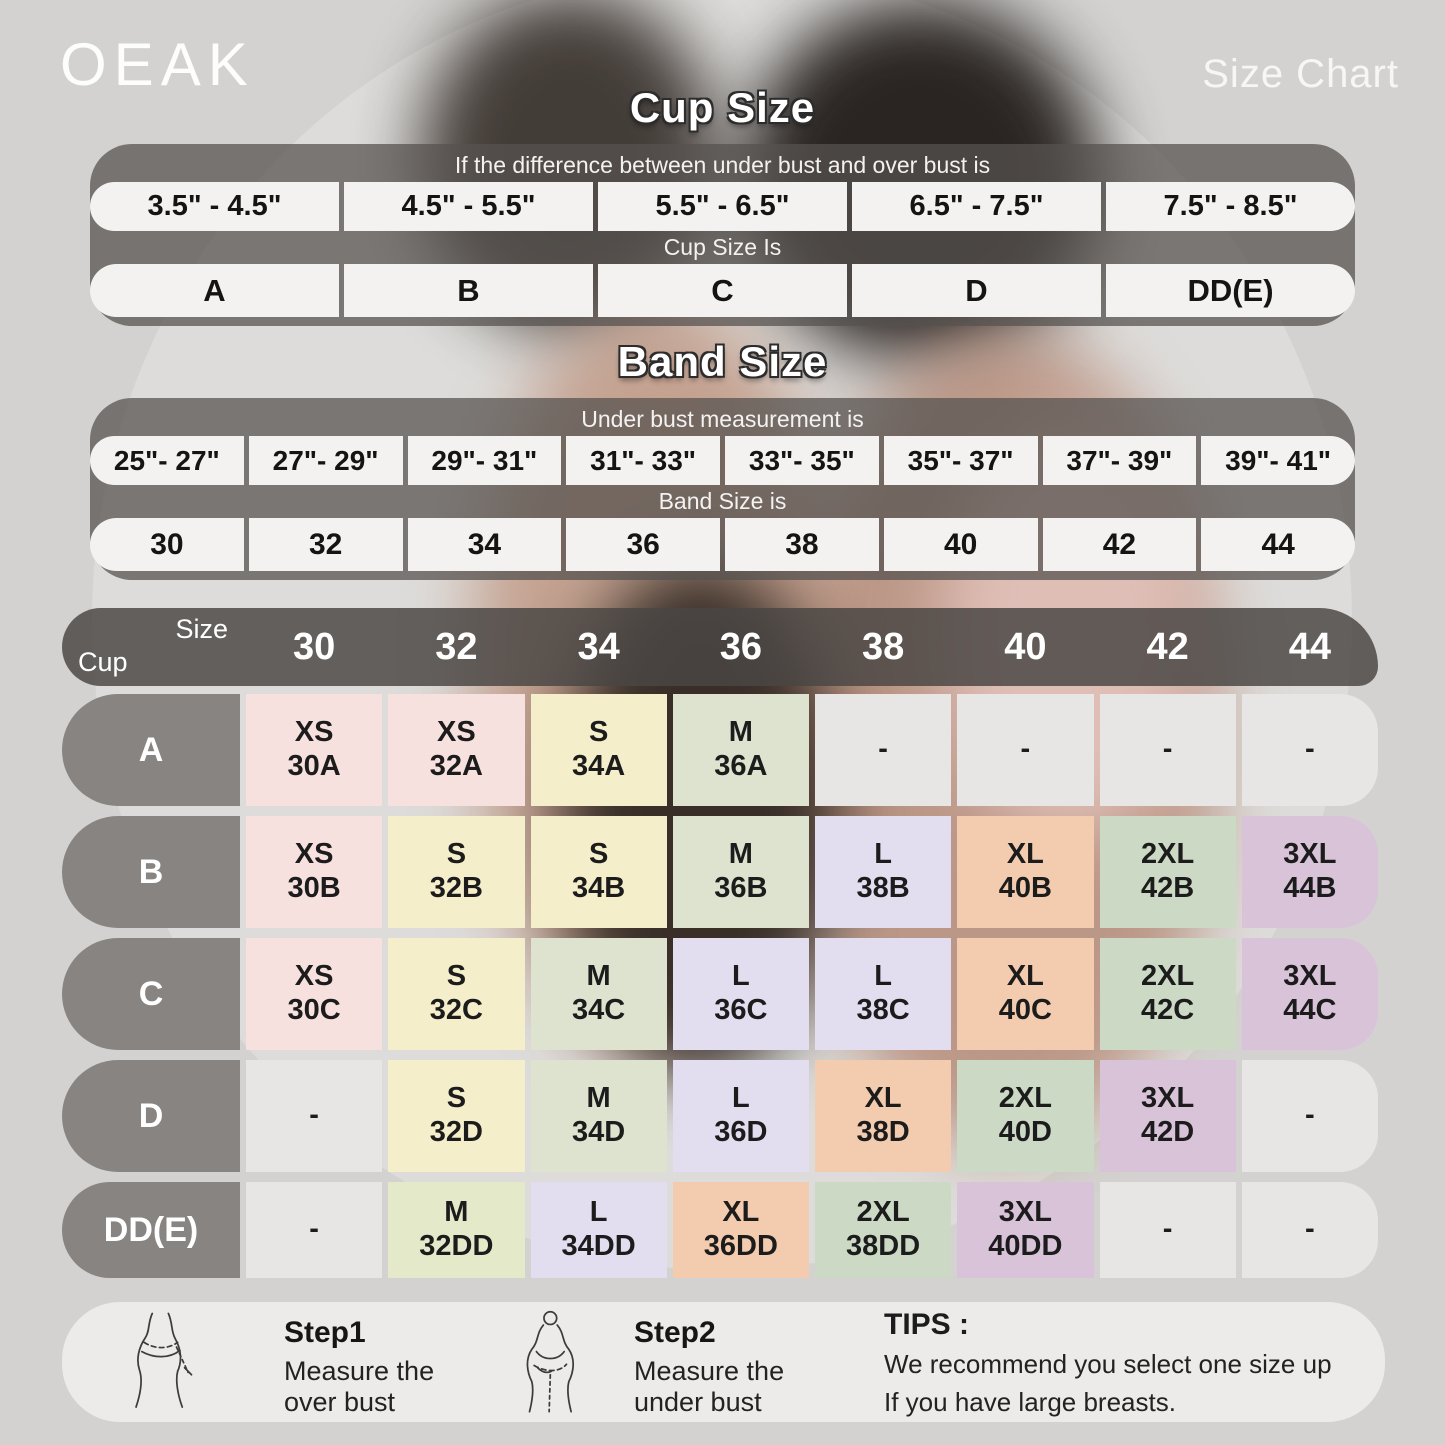 The width and height of the screenshot is (1445, 1445). Describe the element at coordinates (720, 872) in the screenshot. I see `matrix-row-B: B XS 30B S 32B S 34B M 36B L 38B XL 40B 2XL 42B 3XL 44B` at that location.